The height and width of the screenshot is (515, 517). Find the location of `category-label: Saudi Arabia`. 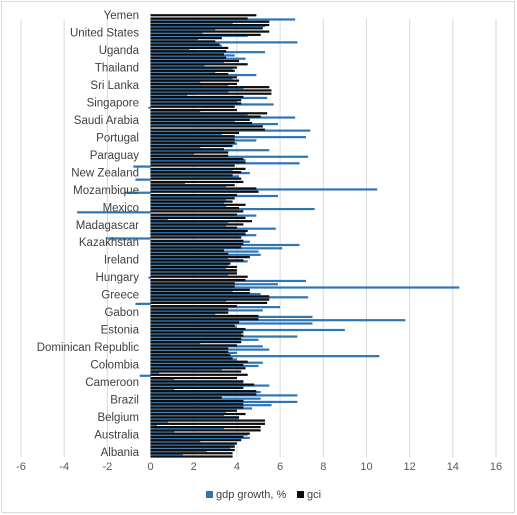

category-label: Saudi Arabia is located at coordinates (107, 121).